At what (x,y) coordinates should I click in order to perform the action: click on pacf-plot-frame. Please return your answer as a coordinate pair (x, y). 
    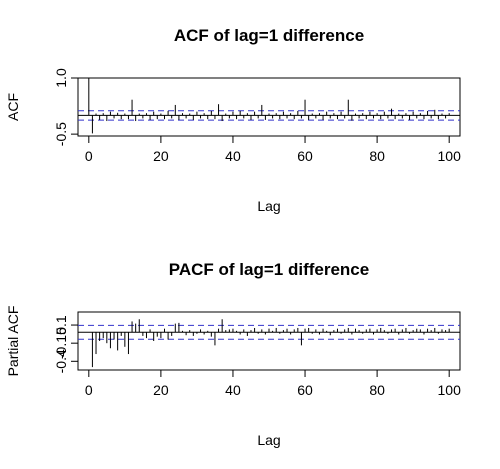
    Looking at the image, I should click on (269, 341).